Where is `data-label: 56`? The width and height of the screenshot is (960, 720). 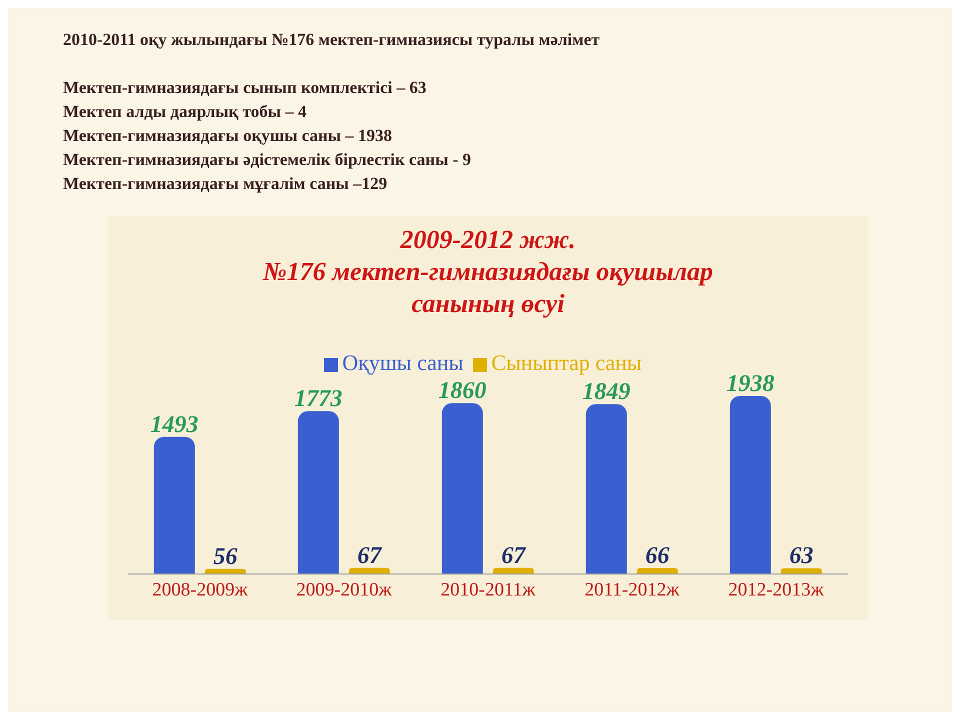
data-label: 56 is located at coordinates (225, 557).